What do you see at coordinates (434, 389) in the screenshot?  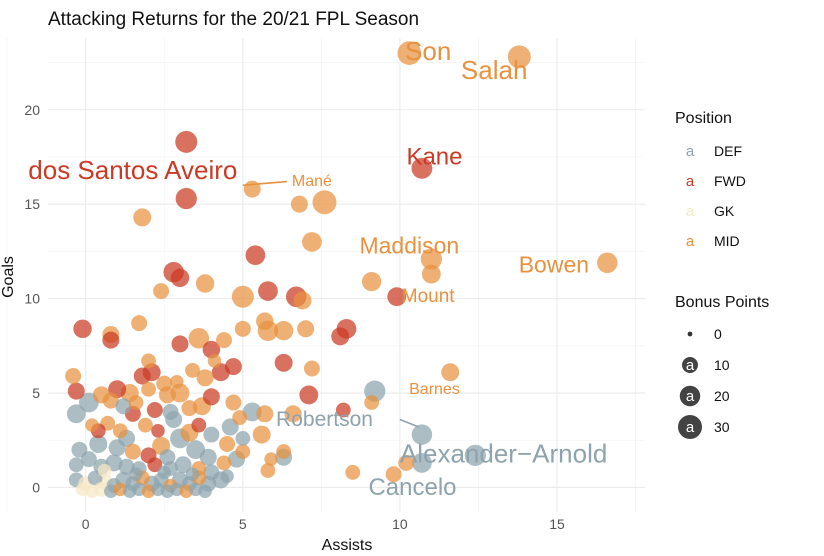 I see `point-label: Barnes` at bounding box center [434, 389].